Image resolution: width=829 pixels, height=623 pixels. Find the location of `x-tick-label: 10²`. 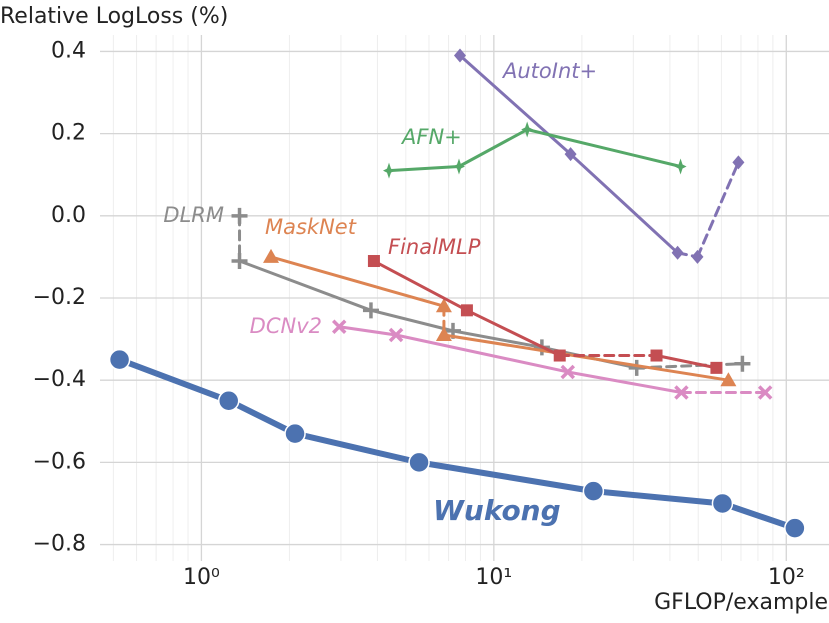

x-tick-label: 10² is located at coordinates (786, 577).